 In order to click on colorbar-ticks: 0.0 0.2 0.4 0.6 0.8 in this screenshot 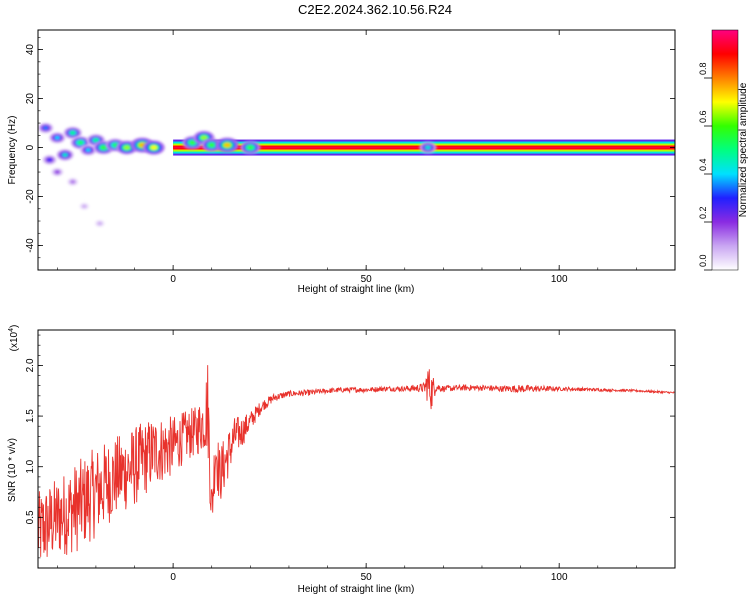, I will do `click(705, 166)`.